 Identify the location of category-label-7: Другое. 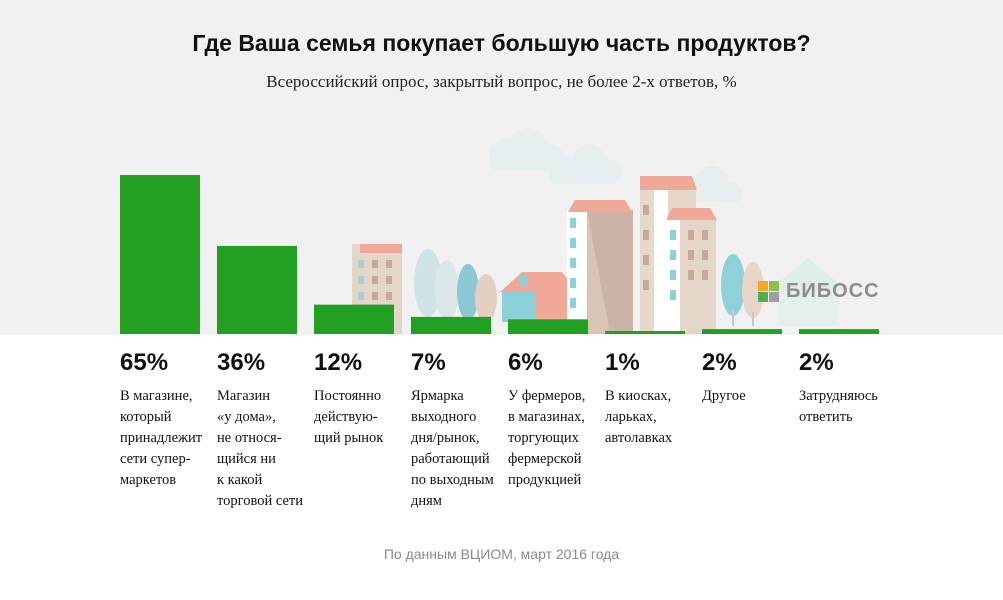
(724, 396).